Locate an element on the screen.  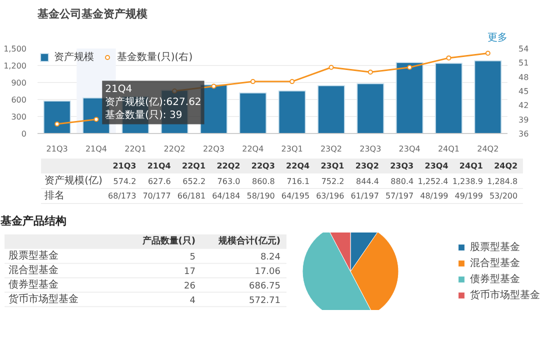
chart-title: 基金公司基金资产规模 is located at coordinates (92, 14).